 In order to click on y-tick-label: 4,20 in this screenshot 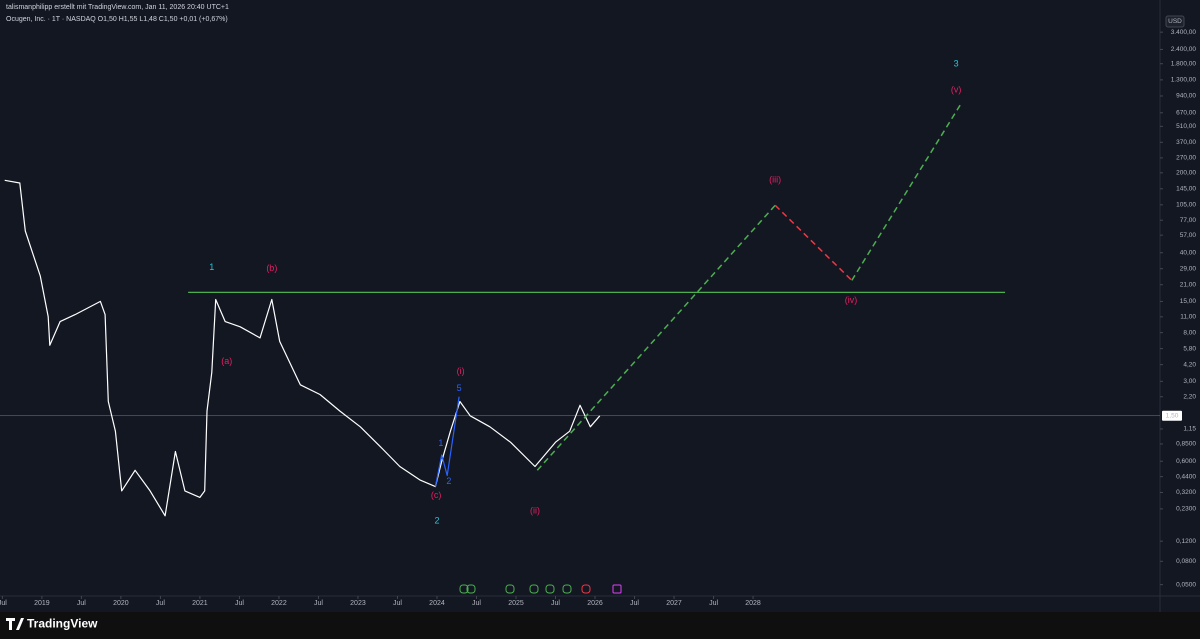, I will do `click(1189, 364)`.